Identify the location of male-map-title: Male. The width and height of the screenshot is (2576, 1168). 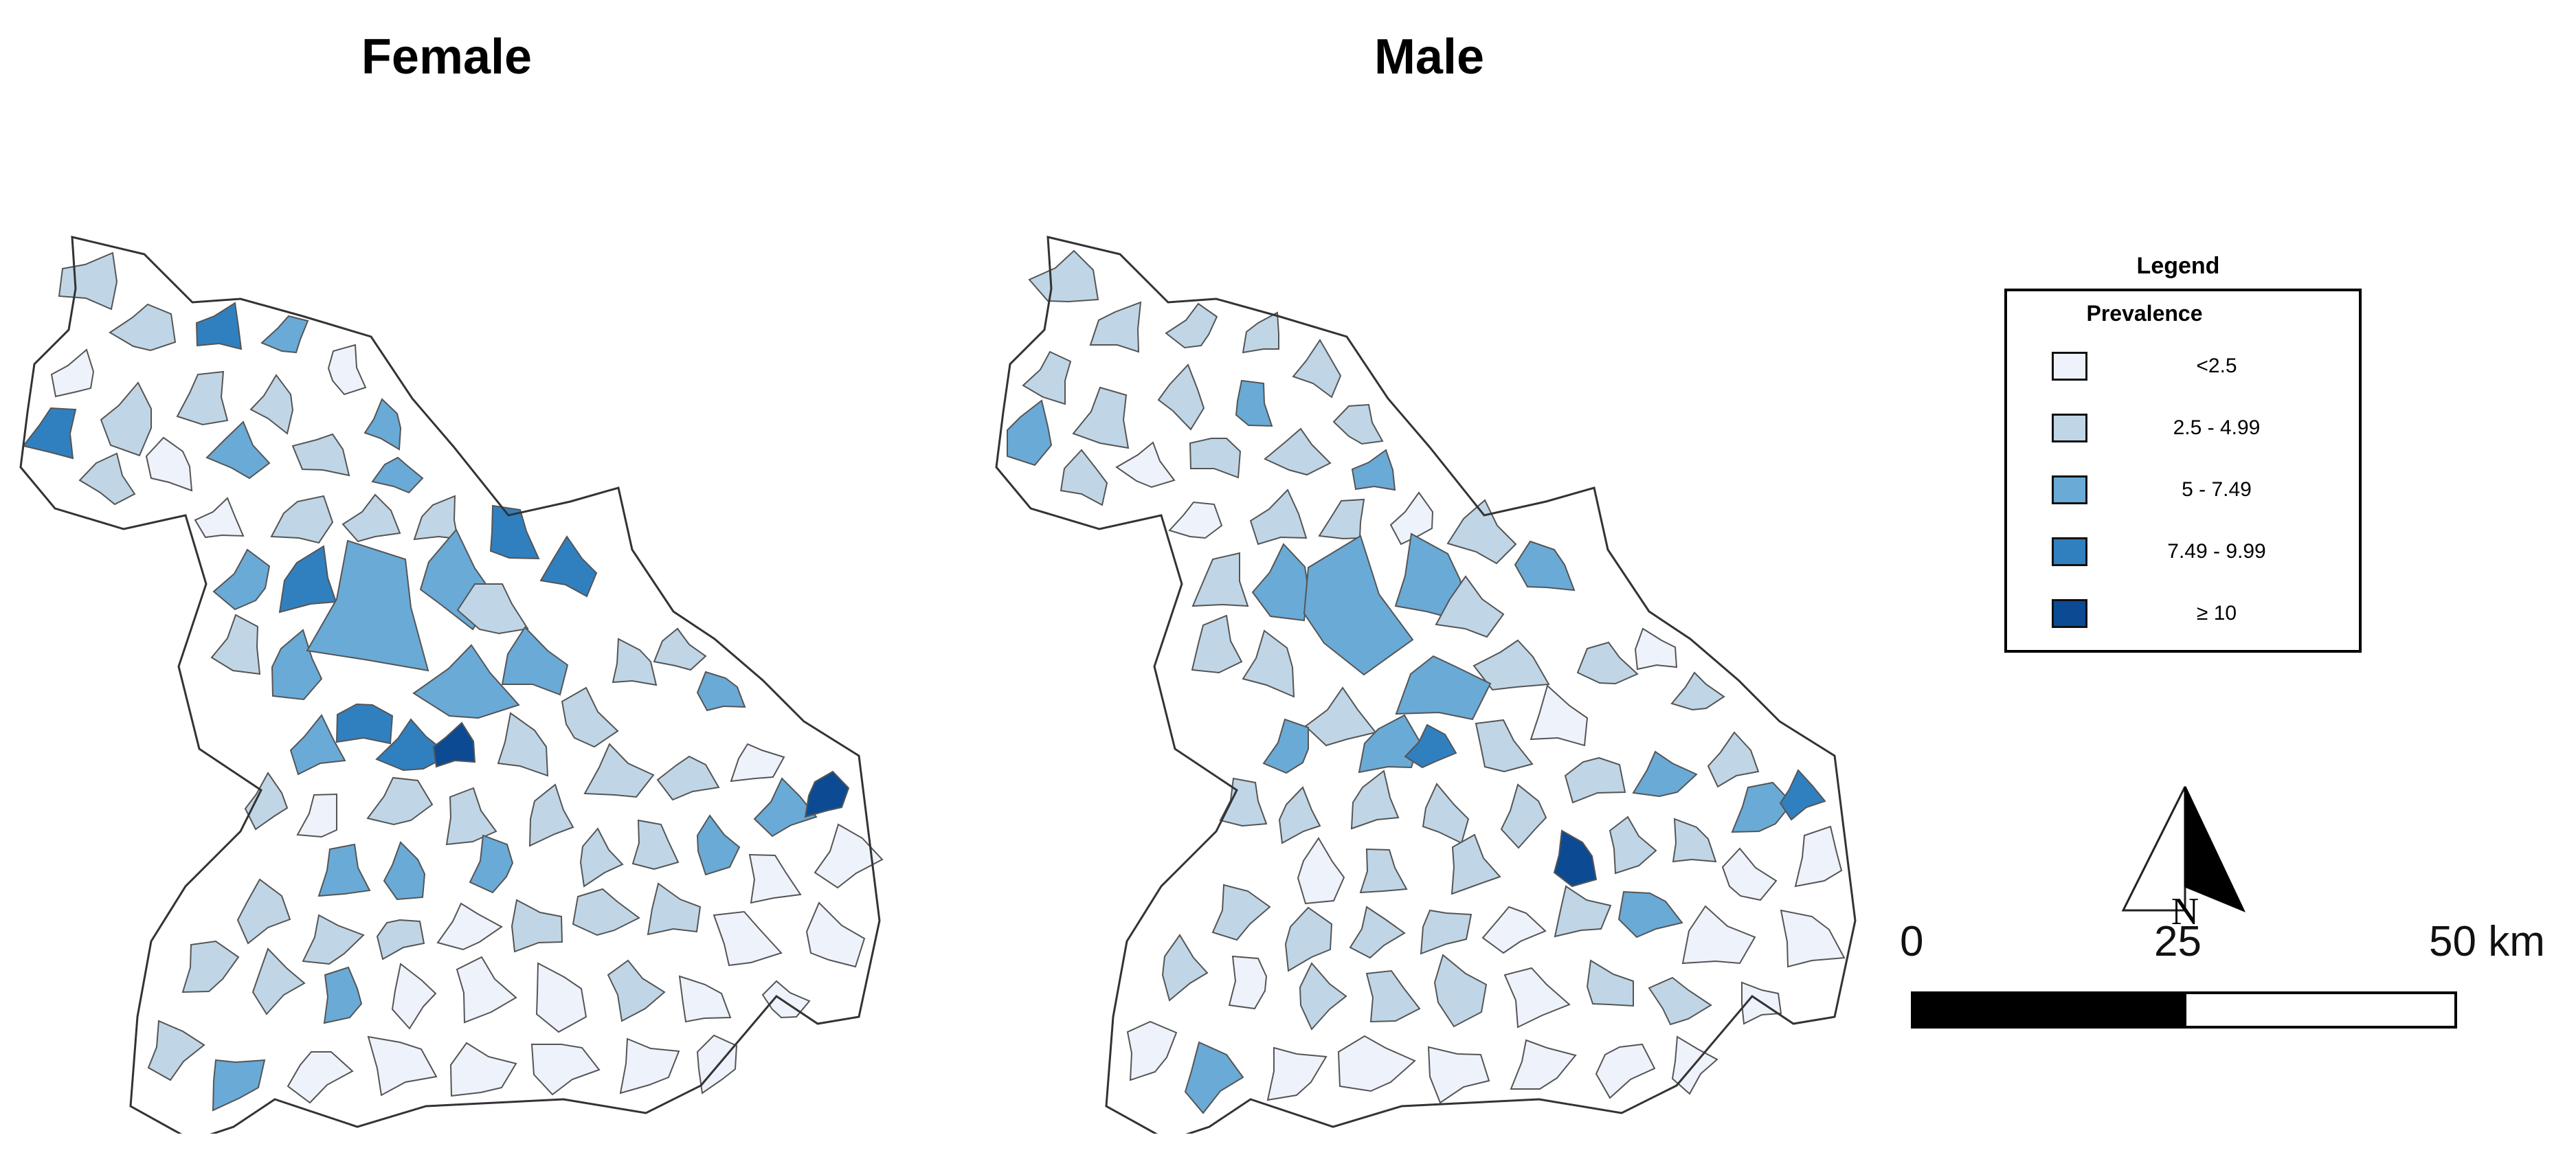
(1429, 57).